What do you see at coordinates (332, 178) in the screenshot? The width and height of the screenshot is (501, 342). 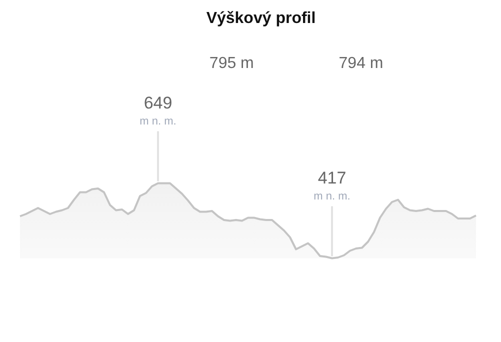 I see `annotation: 417` at bounding box center [332, 178].